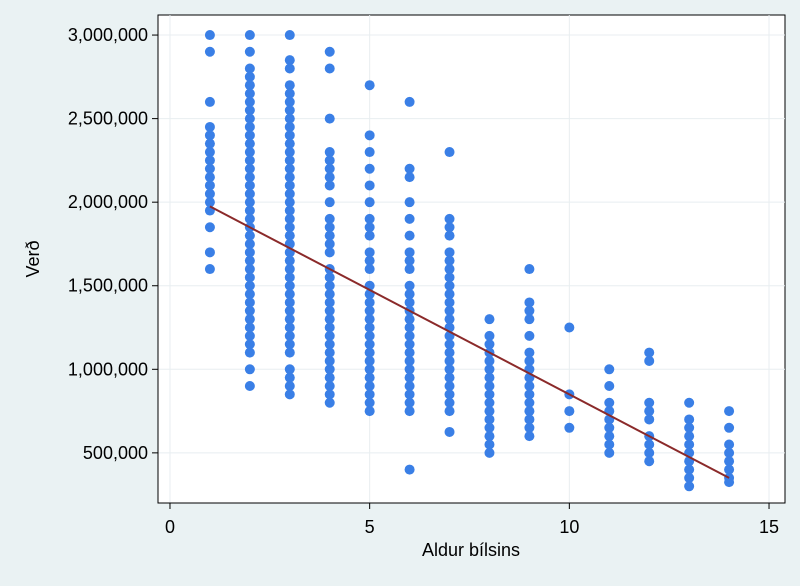  What do you see at coordinates (170, 527) in the screenshot?
I see `x-tick-label: 0` at bounding box center [170, 527].